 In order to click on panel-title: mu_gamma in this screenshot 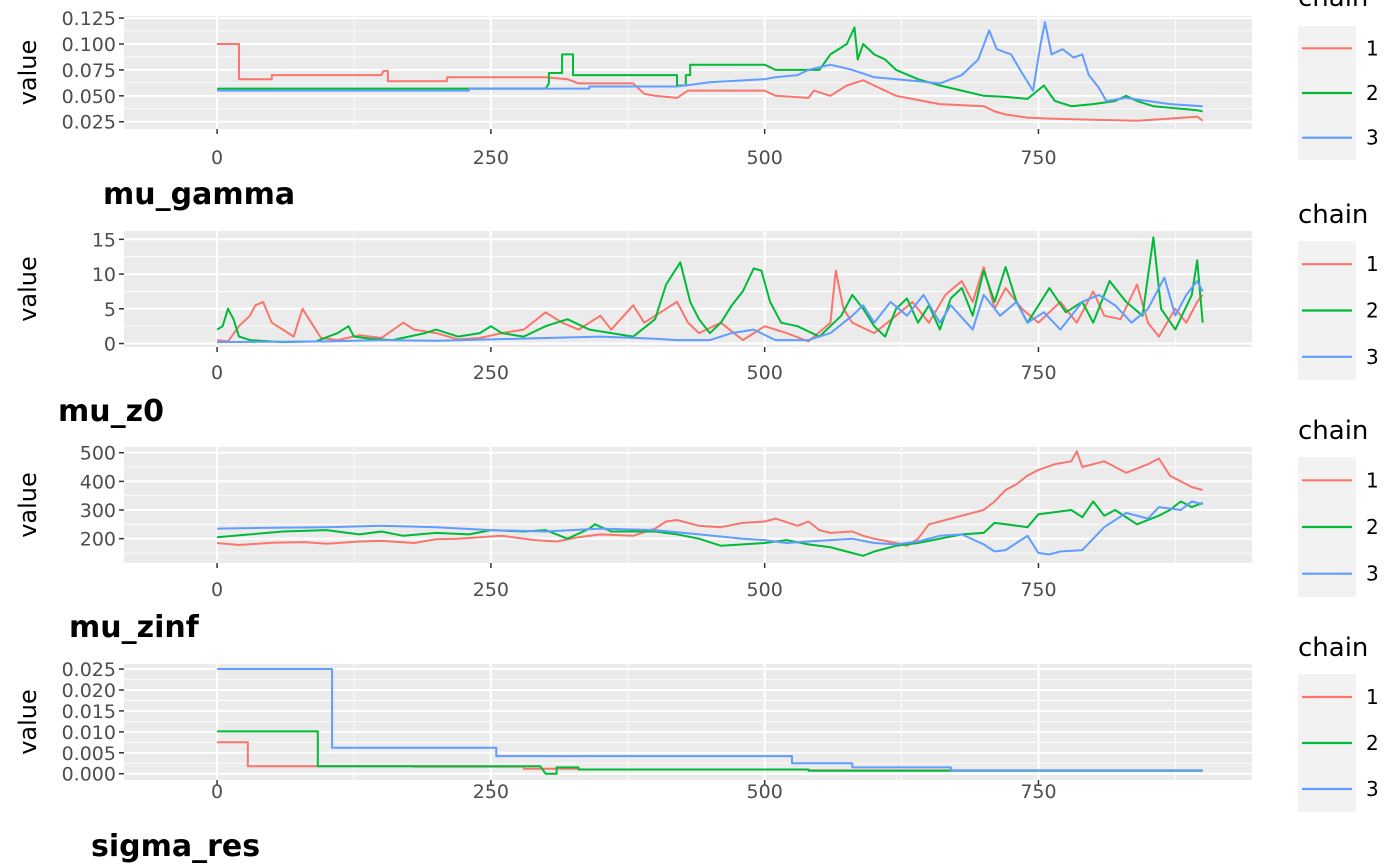, I will do `click(199, 194)`.